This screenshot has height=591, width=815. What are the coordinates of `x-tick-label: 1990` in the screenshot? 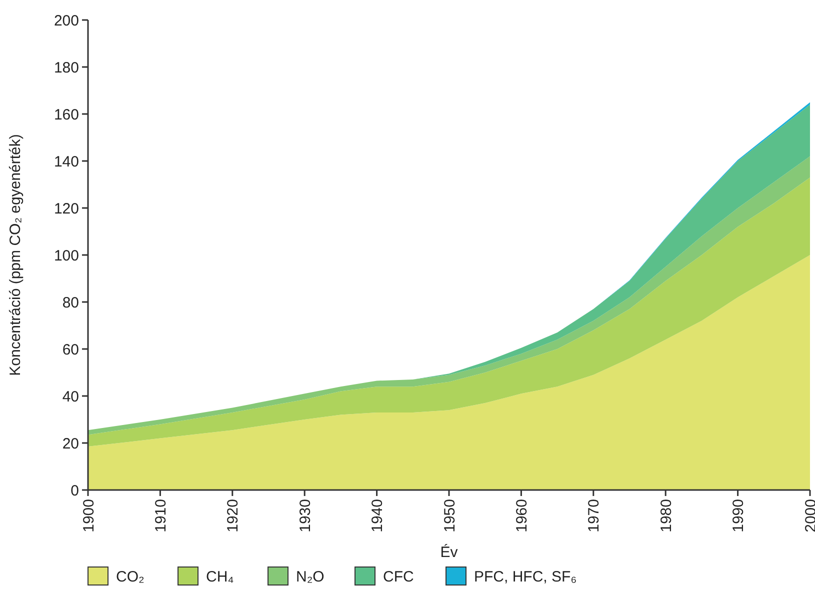 It's located at (739, 515).